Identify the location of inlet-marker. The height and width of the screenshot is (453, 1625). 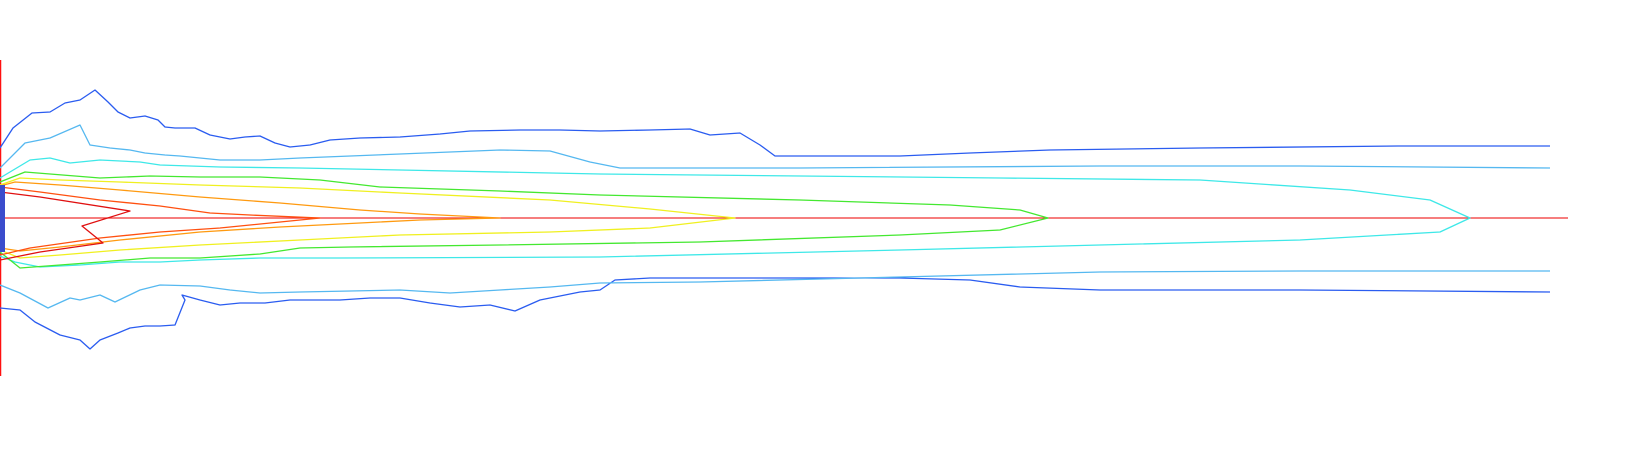
(2, 218).